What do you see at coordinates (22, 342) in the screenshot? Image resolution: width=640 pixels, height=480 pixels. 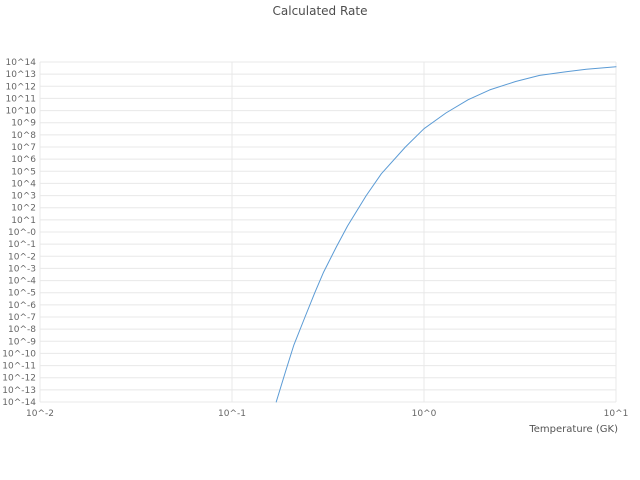 I see `y-tick-label: 10^-9` at bounding box center [22, 342].